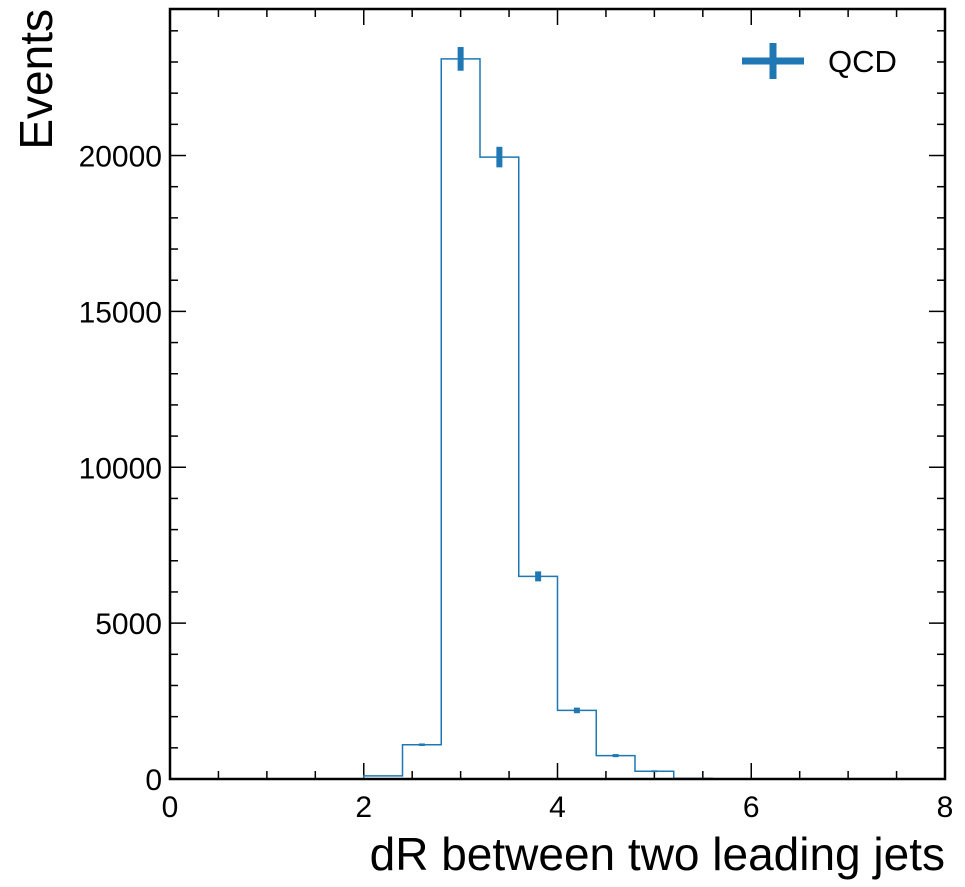  I want to click on x-tick-label: 6, so click(751, 807).